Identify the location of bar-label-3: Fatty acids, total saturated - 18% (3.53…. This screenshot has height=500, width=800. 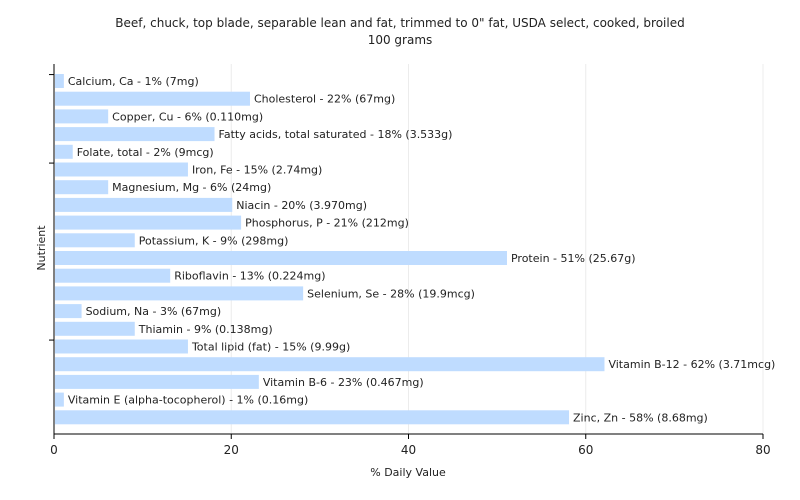
(336, 134).